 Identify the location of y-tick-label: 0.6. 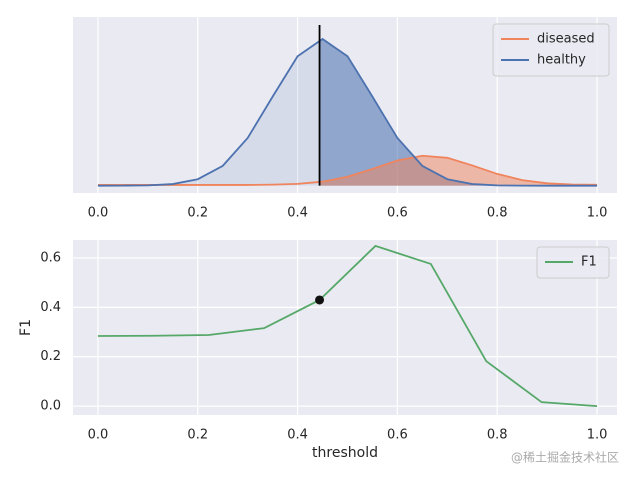
(50, 258).